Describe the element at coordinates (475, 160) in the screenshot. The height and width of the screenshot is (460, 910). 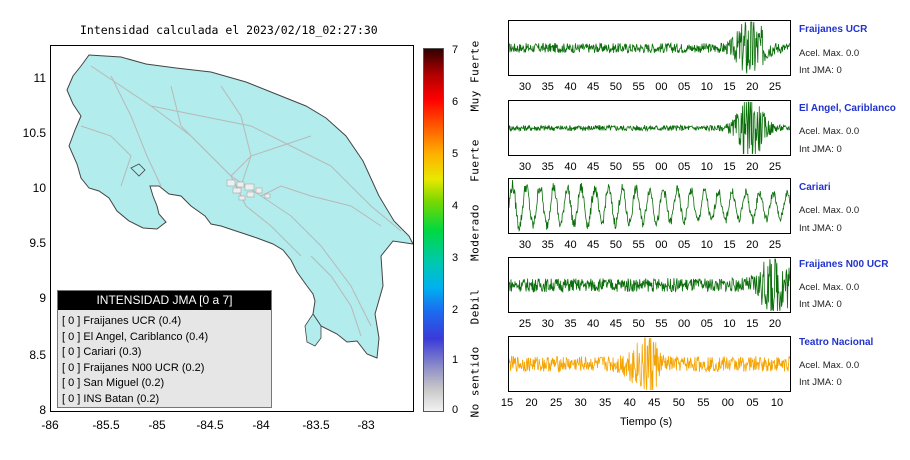
I see `colorbar-label: Fuerte` at that location.